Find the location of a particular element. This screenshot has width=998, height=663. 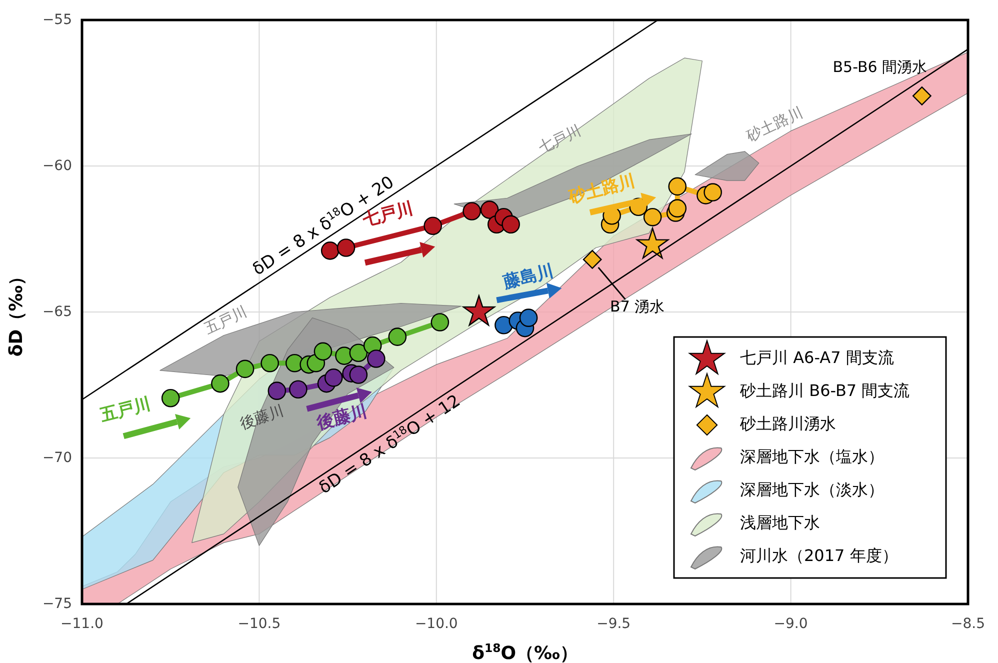

legend-label: 砂土路川 B6-B7 間支流 is located at coordinates (824, 390).